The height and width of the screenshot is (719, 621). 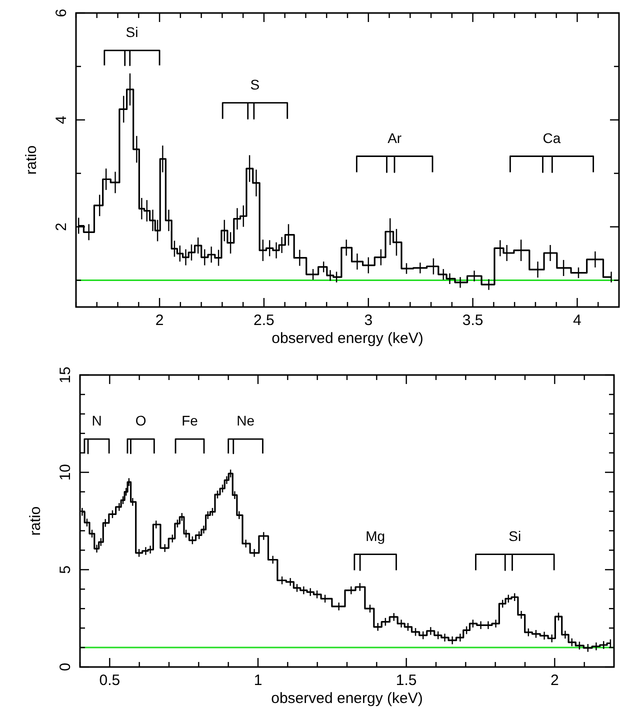 I want to click on series-label: S, so click(x=255, y=84).